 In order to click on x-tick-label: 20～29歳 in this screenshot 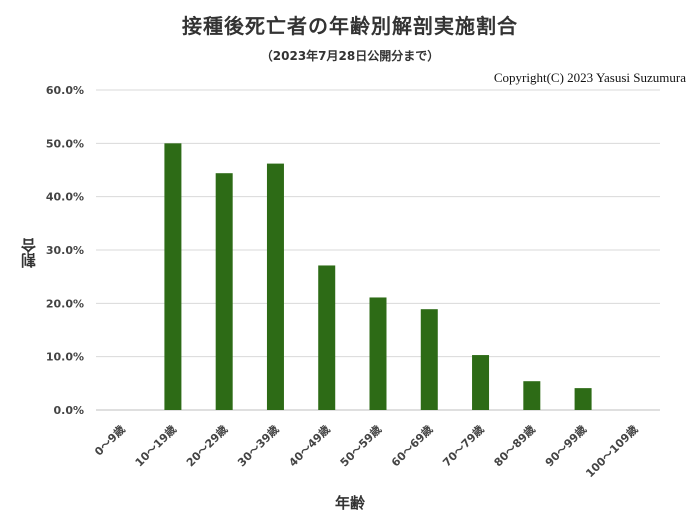, I will do `click(206, 445)`.